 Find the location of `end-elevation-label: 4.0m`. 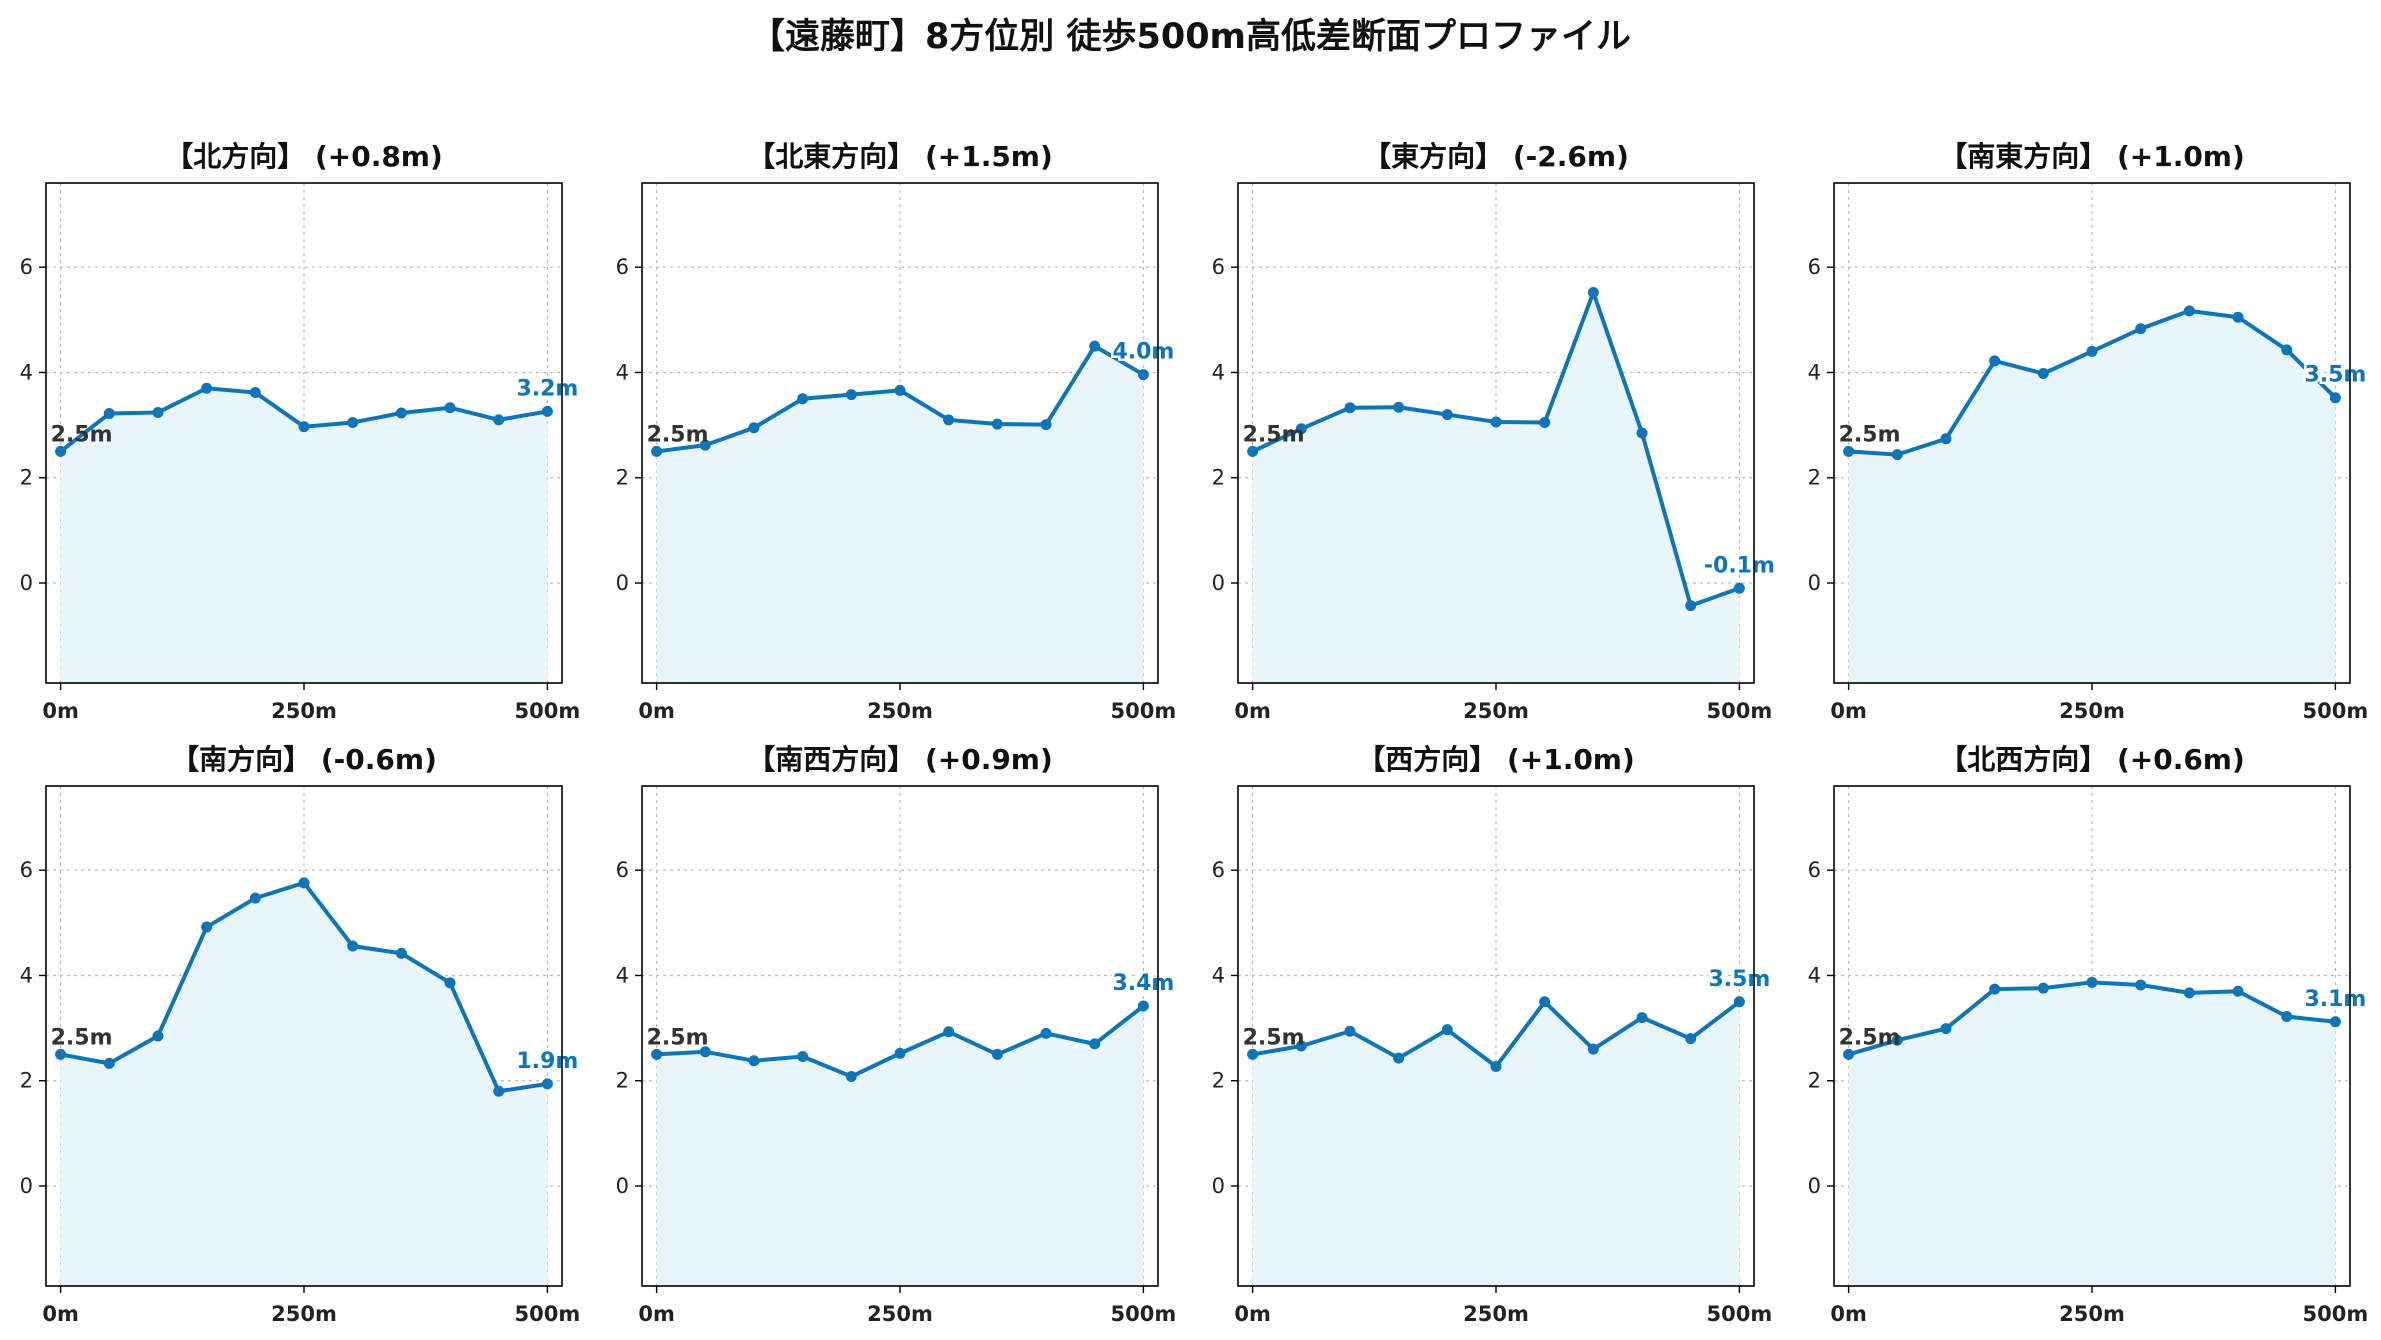

end-elevation-label: 4.0m is located at coordinates (1143, 352).